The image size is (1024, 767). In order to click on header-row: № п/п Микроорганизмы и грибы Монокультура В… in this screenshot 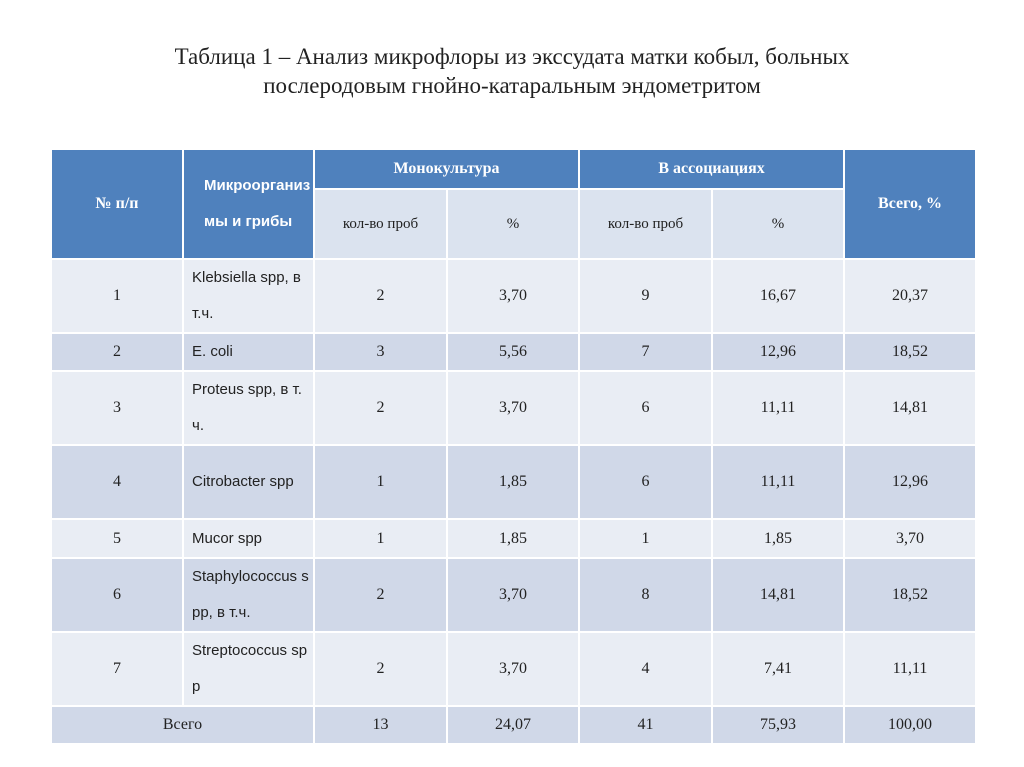, I will do `click(514, 204)`.